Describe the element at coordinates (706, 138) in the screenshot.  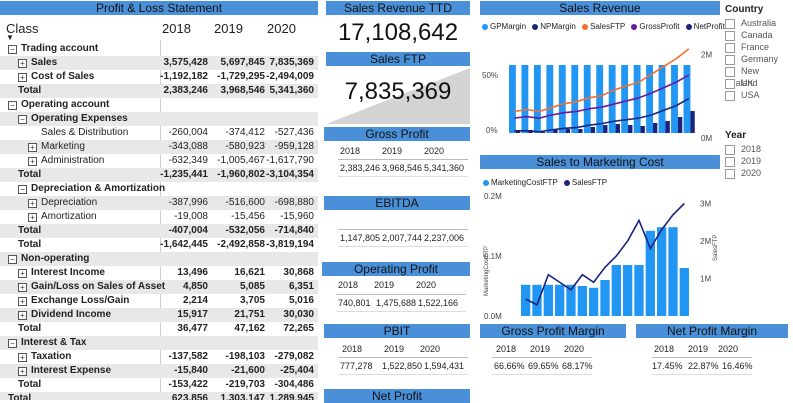
I see `axis-tick-label: 0M` at that location.